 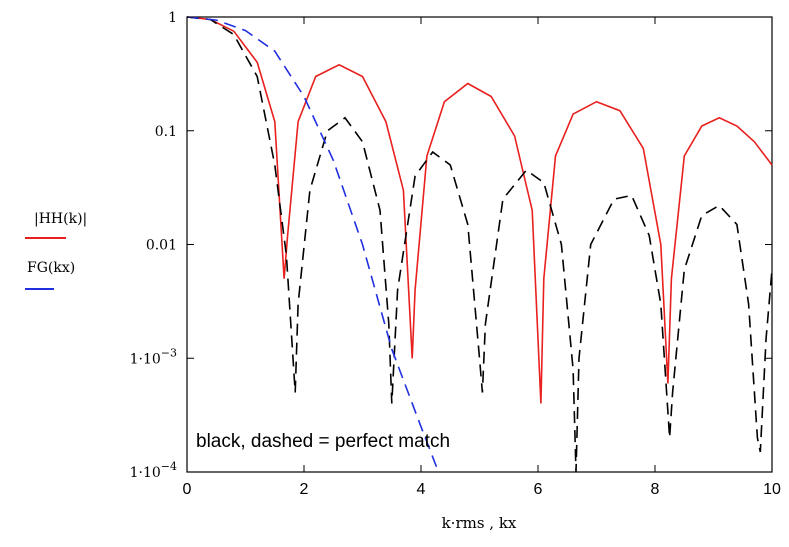 I want to click on y-tick-exponent-3: −3, so click(x=169, y=352).